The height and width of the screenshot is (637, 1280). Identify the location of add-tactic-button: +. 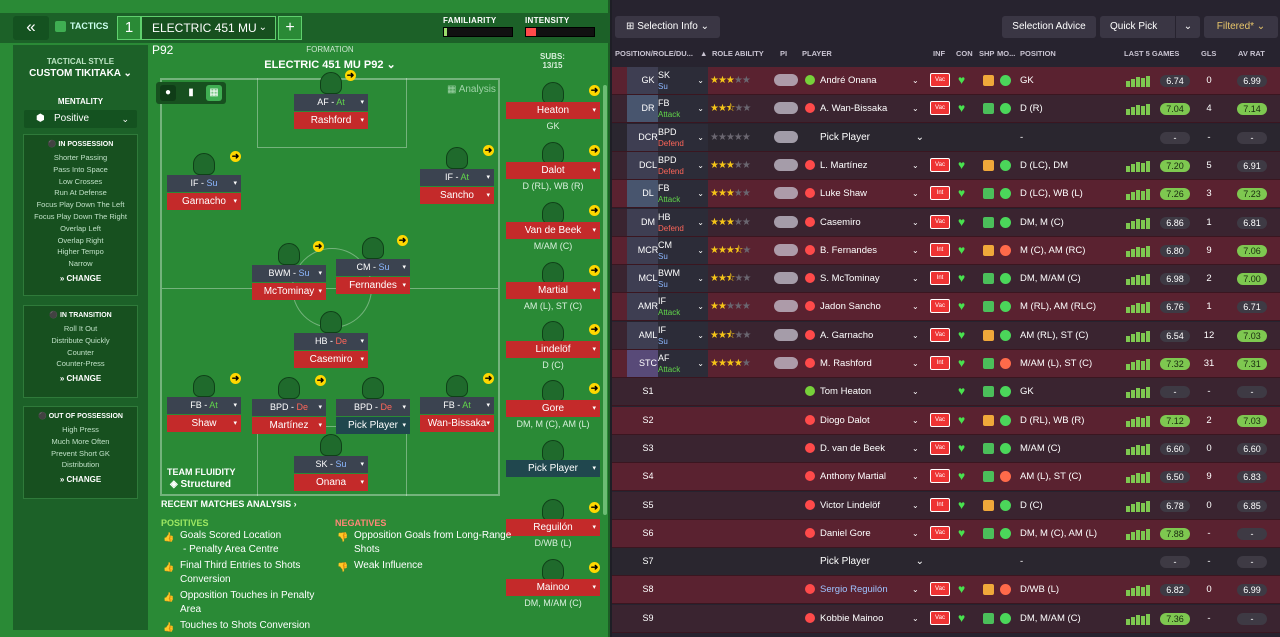
(290, 28).